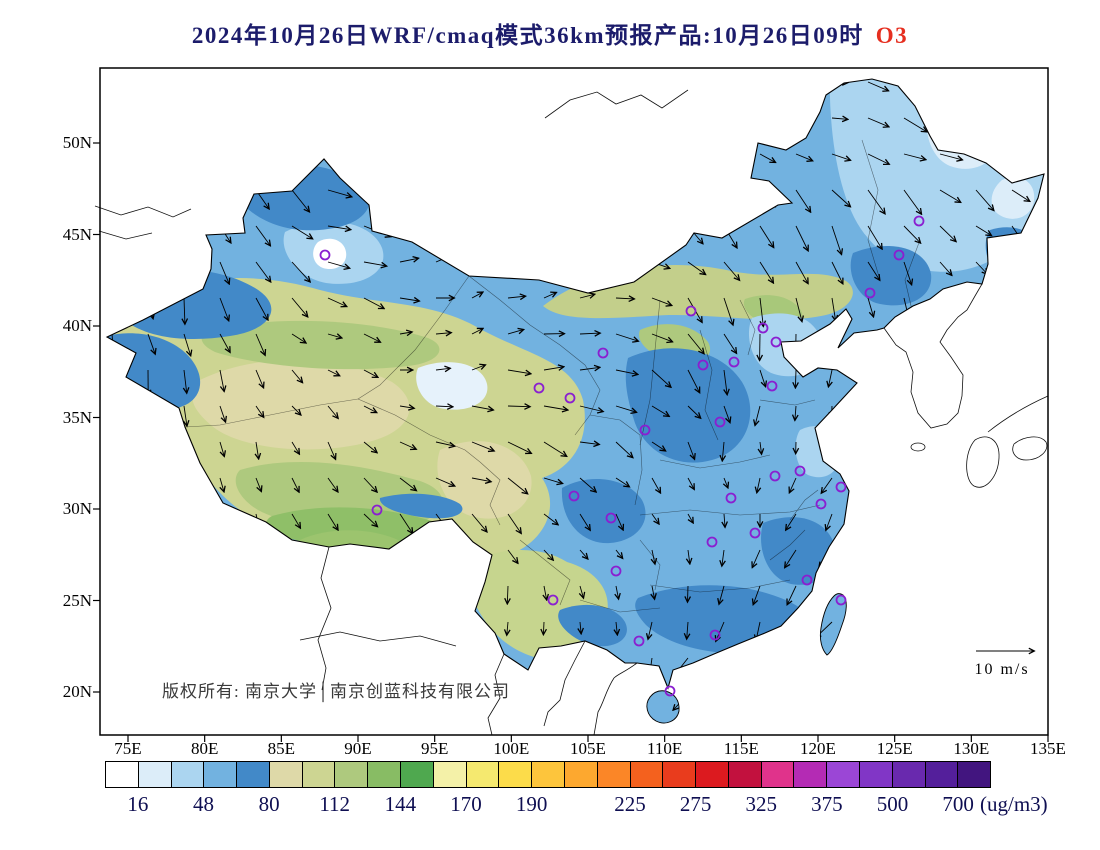 The height and width of the screenshot is (850, 1100). I want to click on lat-tick-label: 45N, so click(77, 234).